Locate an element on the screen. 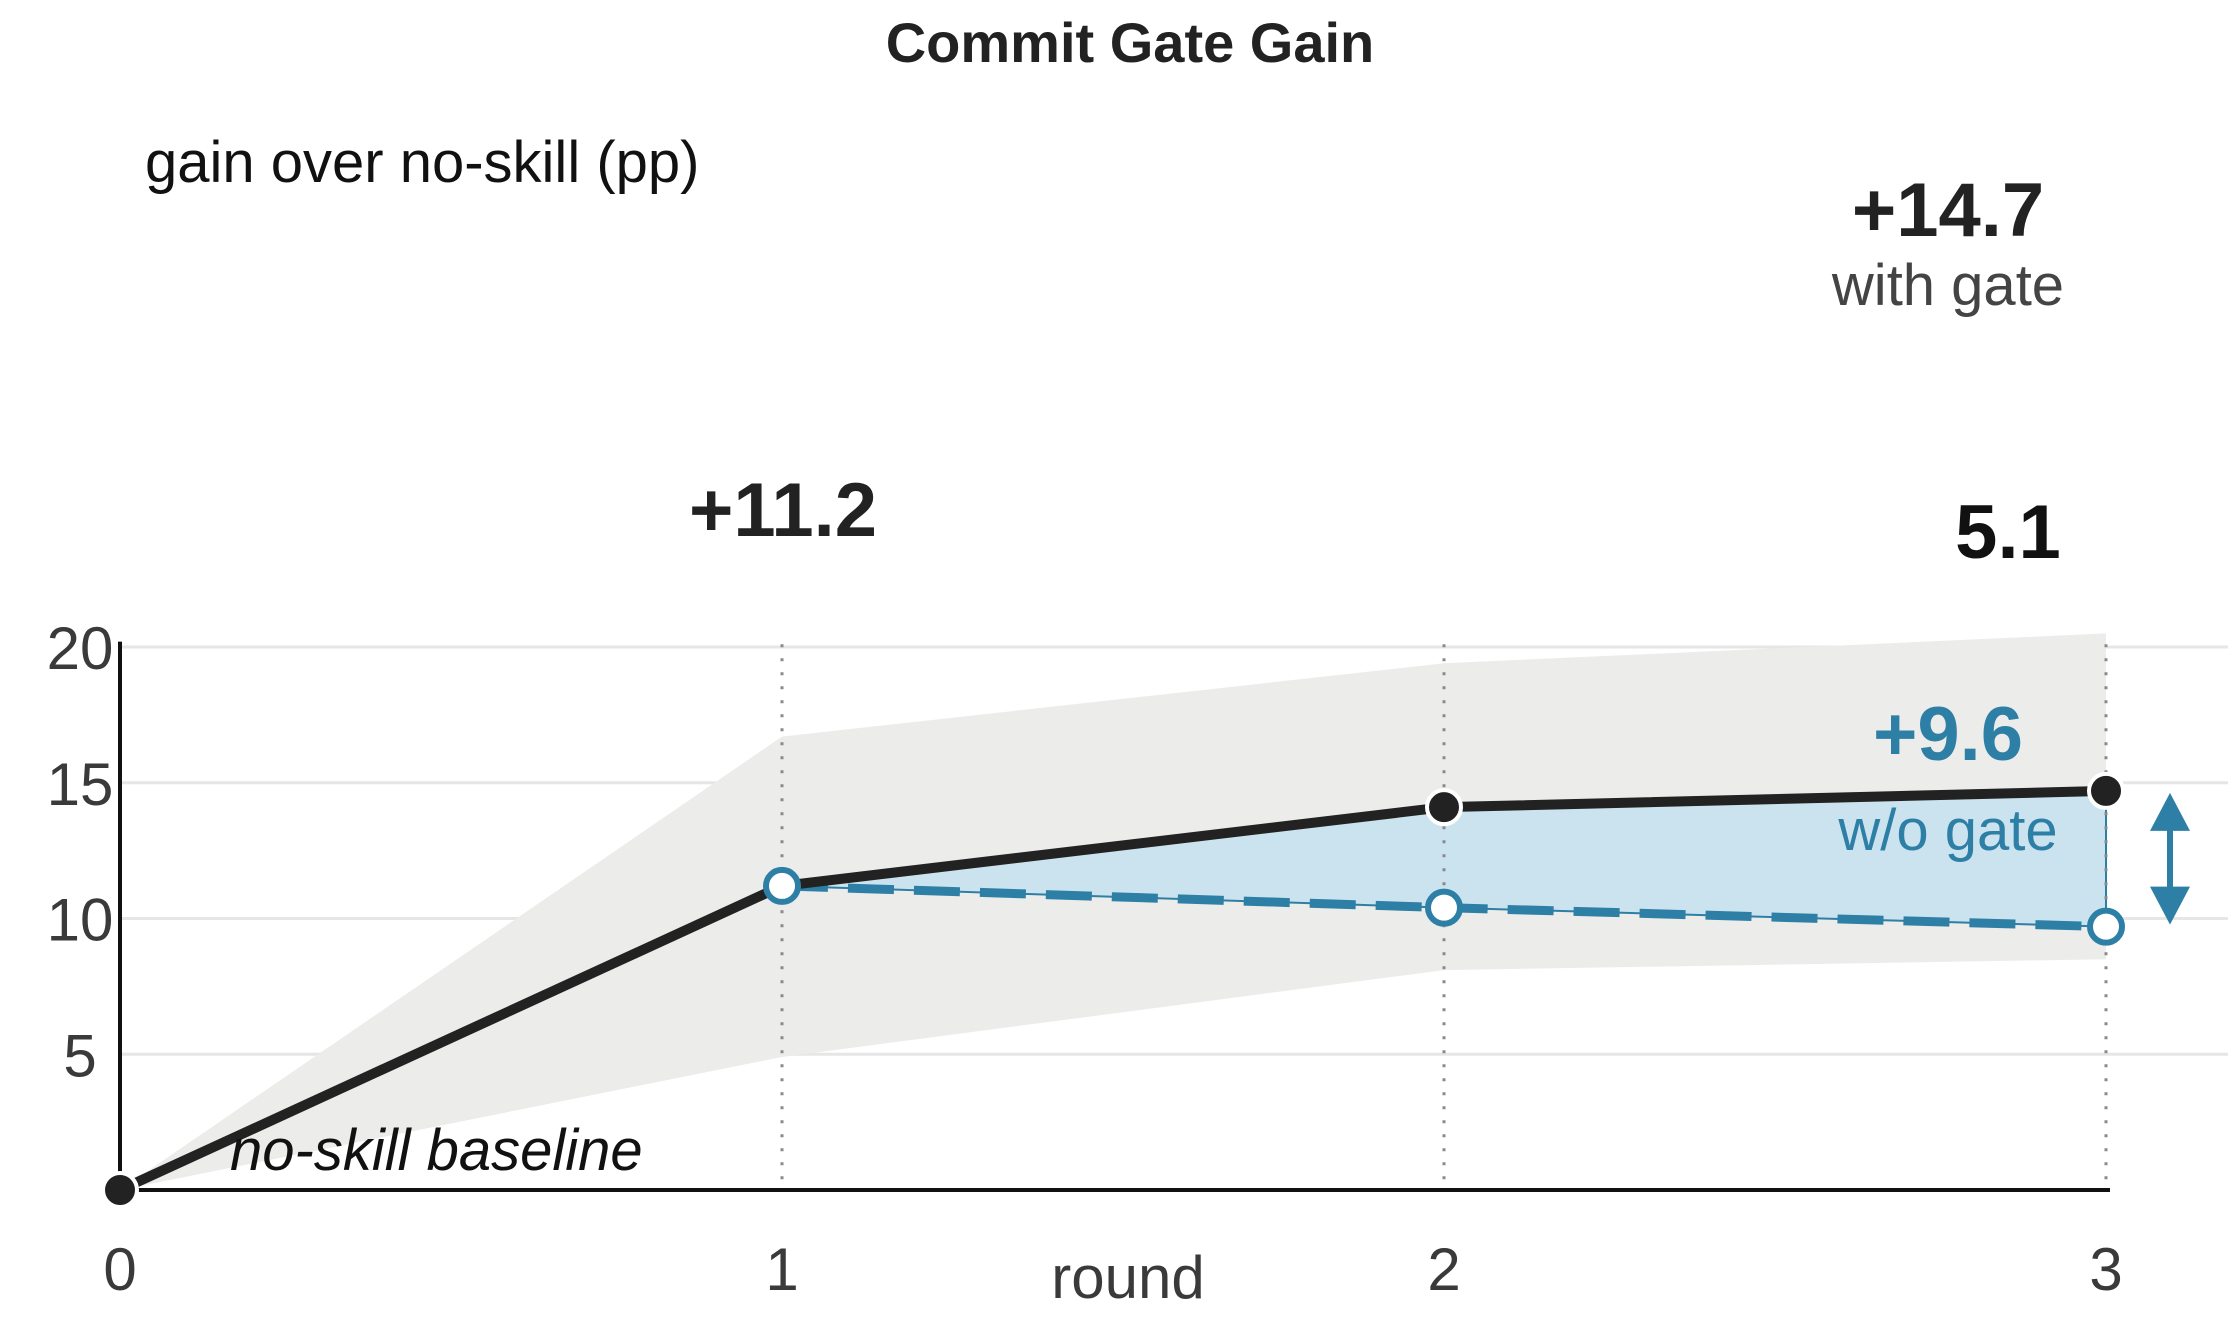 The width and height of the screenshot is (2228, 1320). y-axis-label: gain over no-skill (pp) is located at coordinates (422, 162).